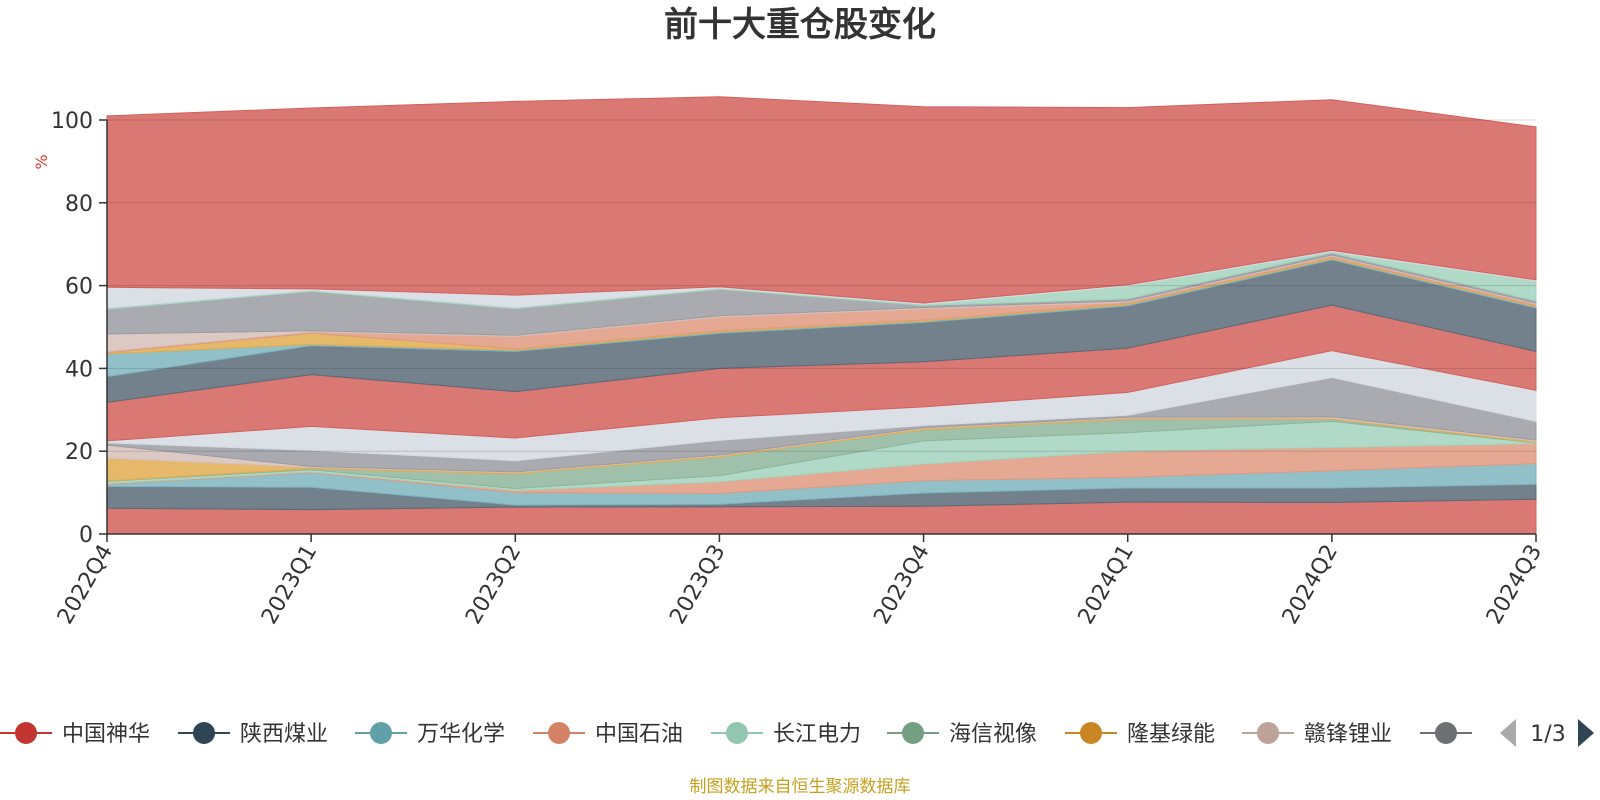 This screenshot has height=800, width=1600. What do you see at coordinates (72, 121) in the screenshot?
I see `y-tick-label: 100` at bounding box center [72, 121].